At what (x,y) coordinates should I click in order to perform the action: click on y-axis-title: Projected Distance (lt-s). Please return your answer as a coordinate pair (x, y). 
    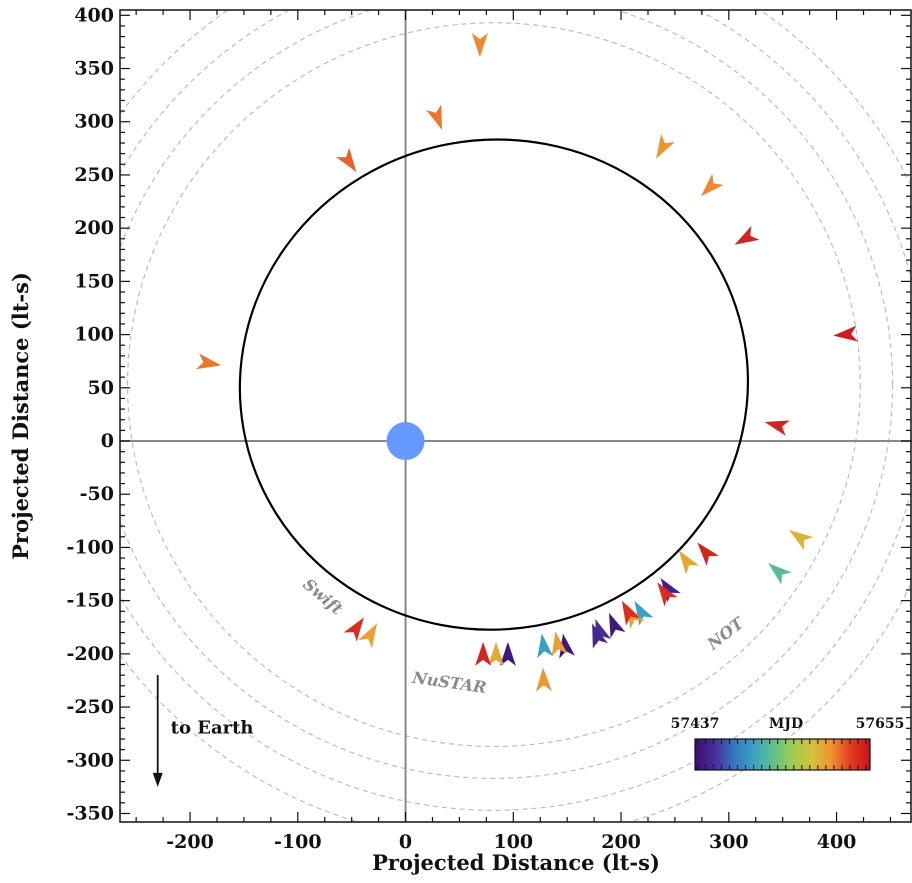
    Looking at the image, I should click on (20, 416).